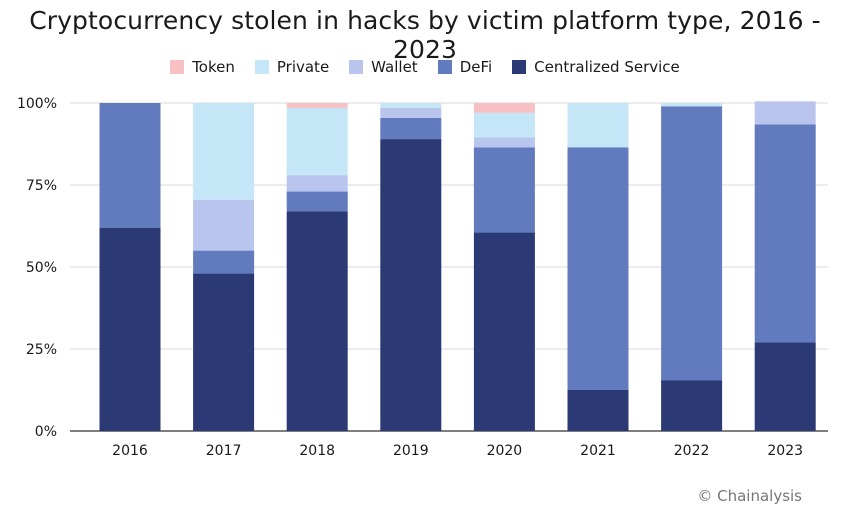  Describe the element at coordinates (224, 151) in the screenshot. I see `bar-2017-private` at that location.